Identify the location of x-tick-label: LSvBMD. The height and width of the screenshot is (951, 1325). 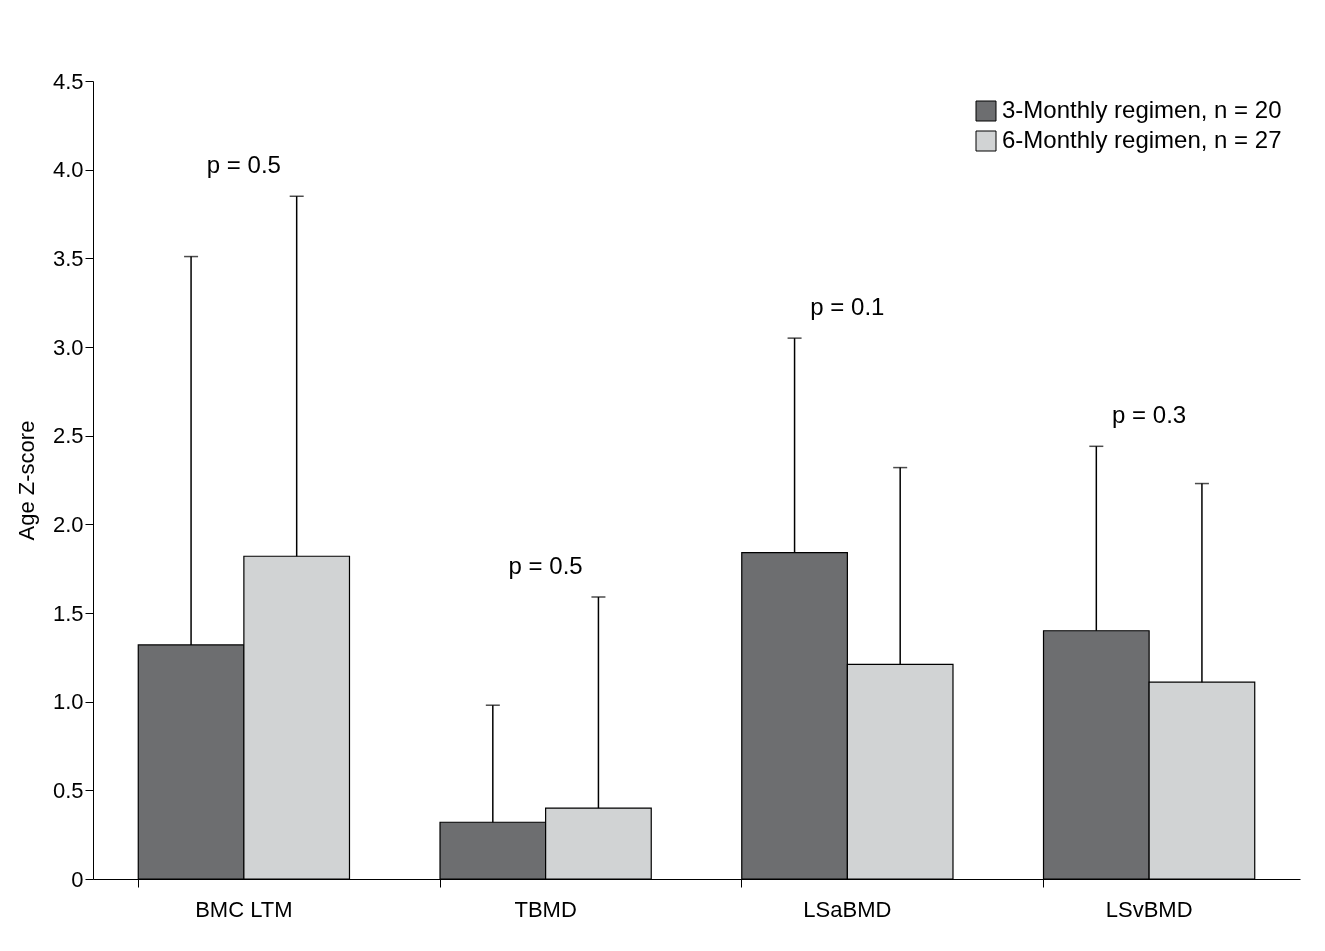
(1149, 909).